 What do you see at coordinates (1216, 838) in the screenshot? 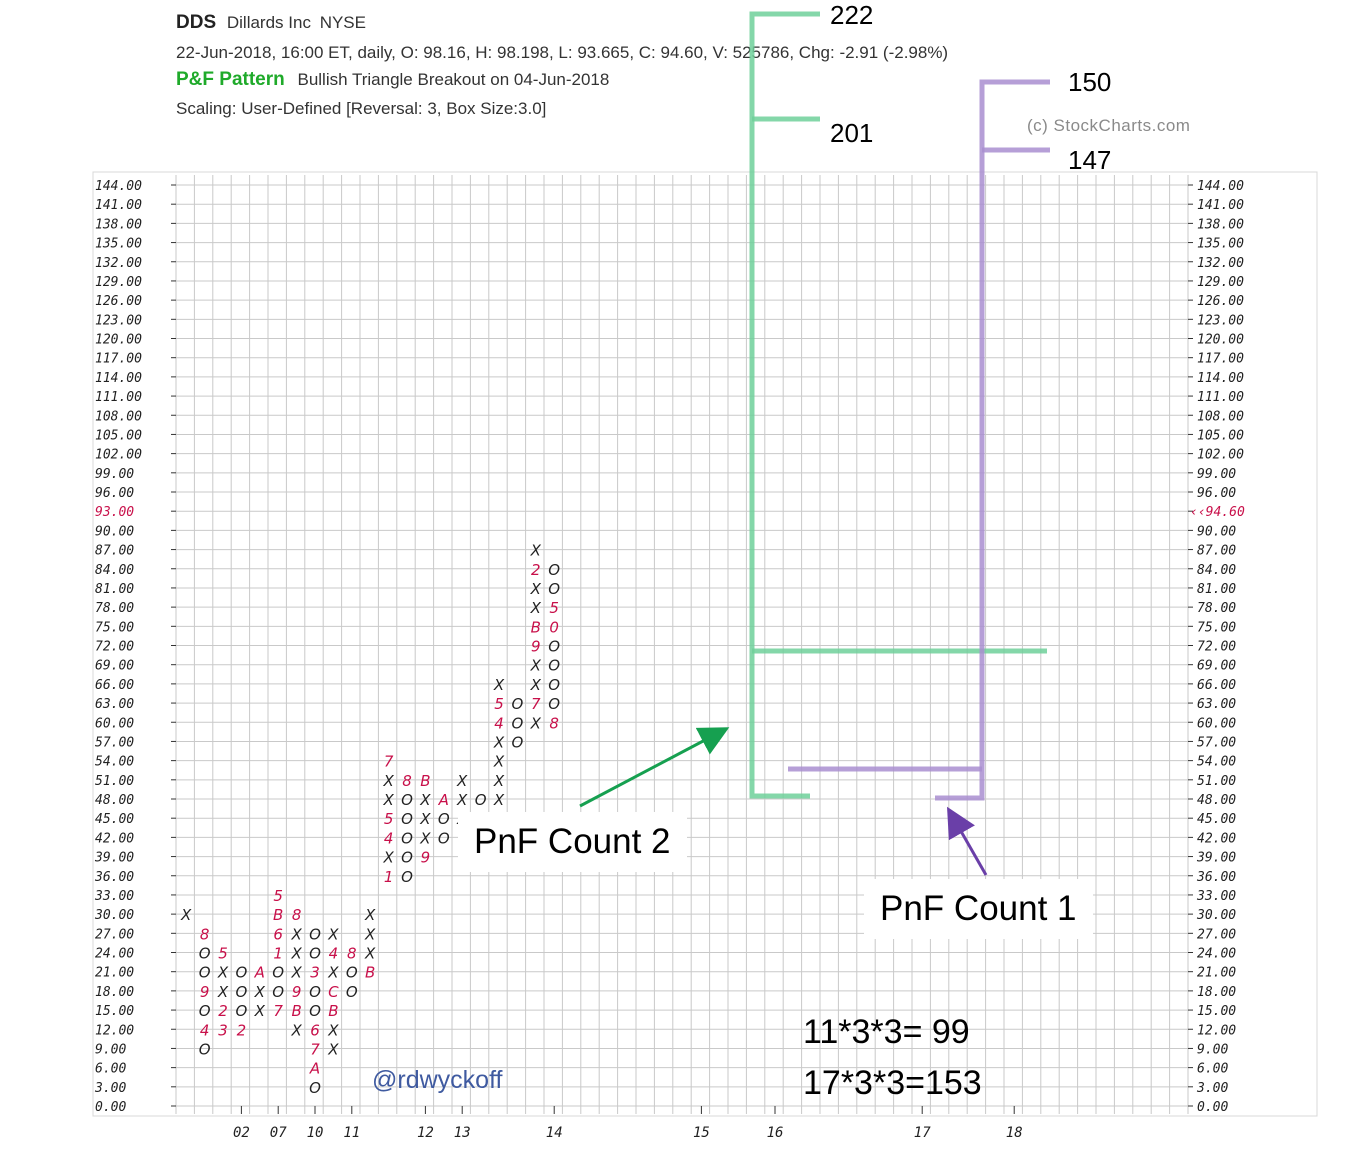
I see `y-tick-label-right: 42.00` at bounding box center [1216, 838].